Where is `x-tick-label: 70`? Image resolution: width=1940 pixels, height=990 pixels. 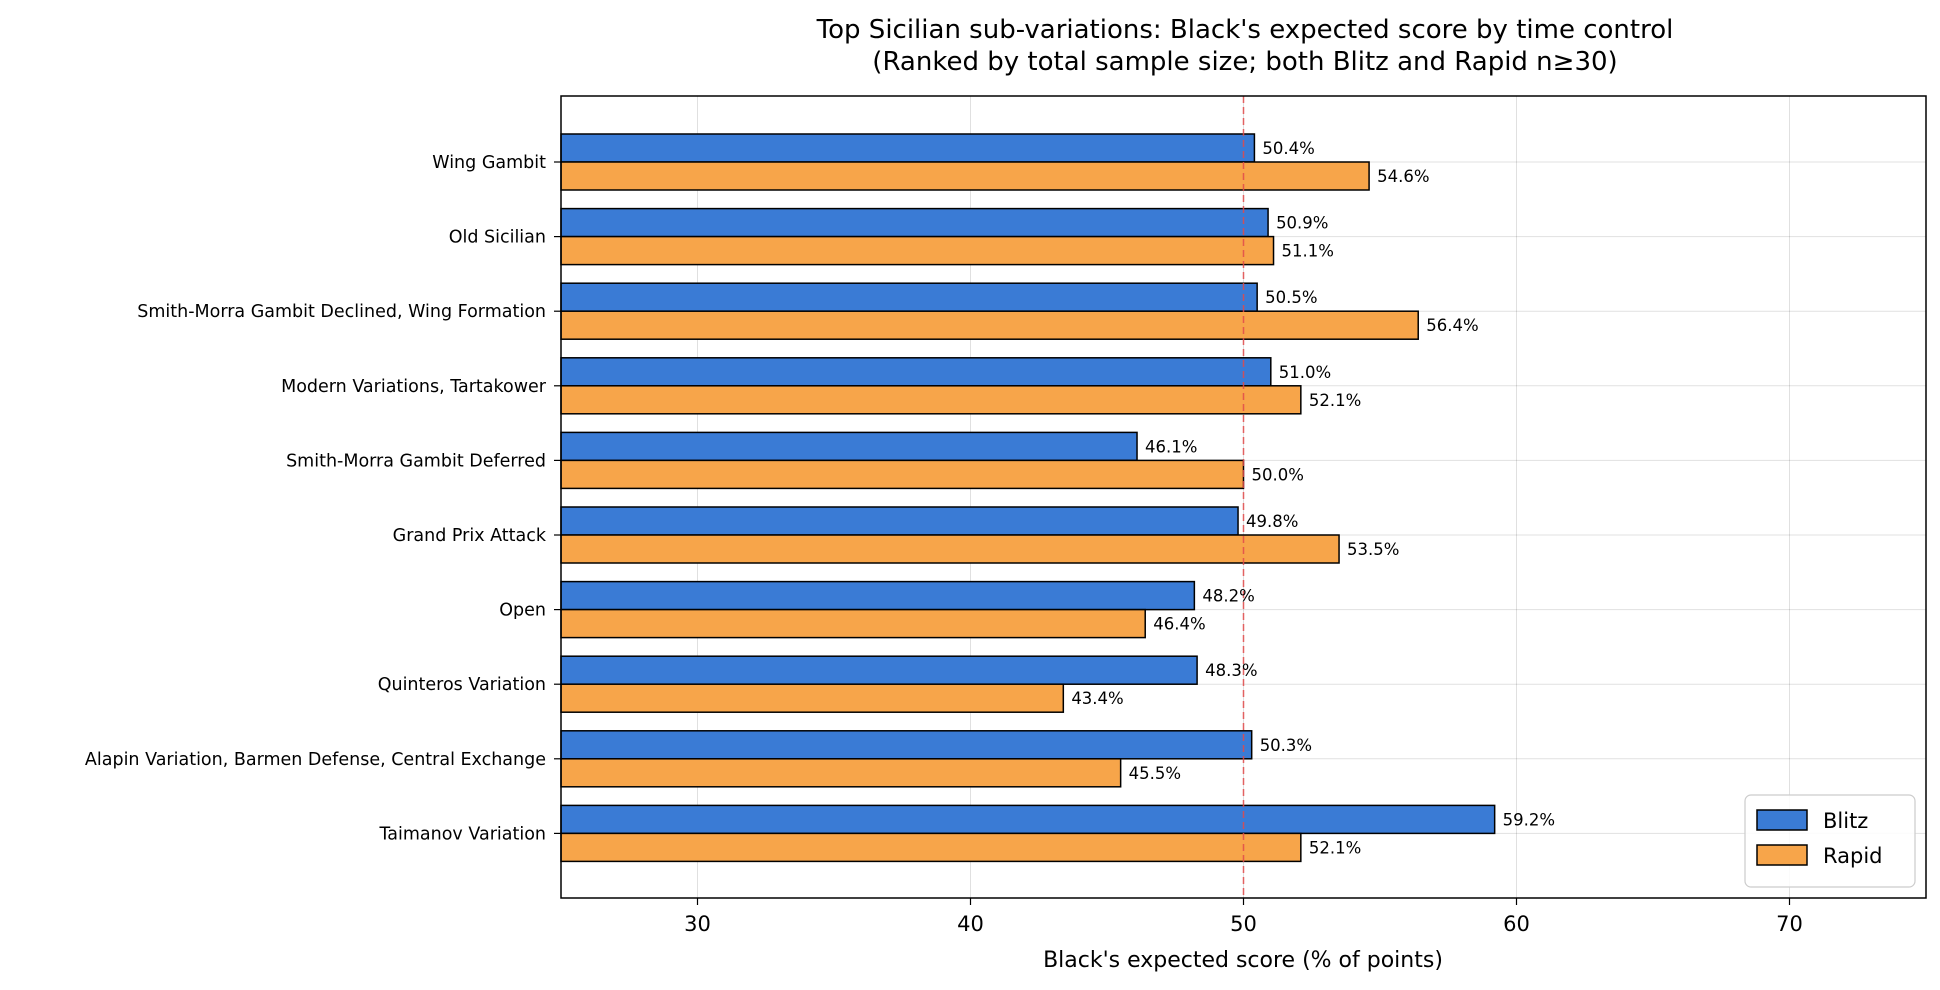
x-tick-label: 70 is located at coordinates (1789, 924).